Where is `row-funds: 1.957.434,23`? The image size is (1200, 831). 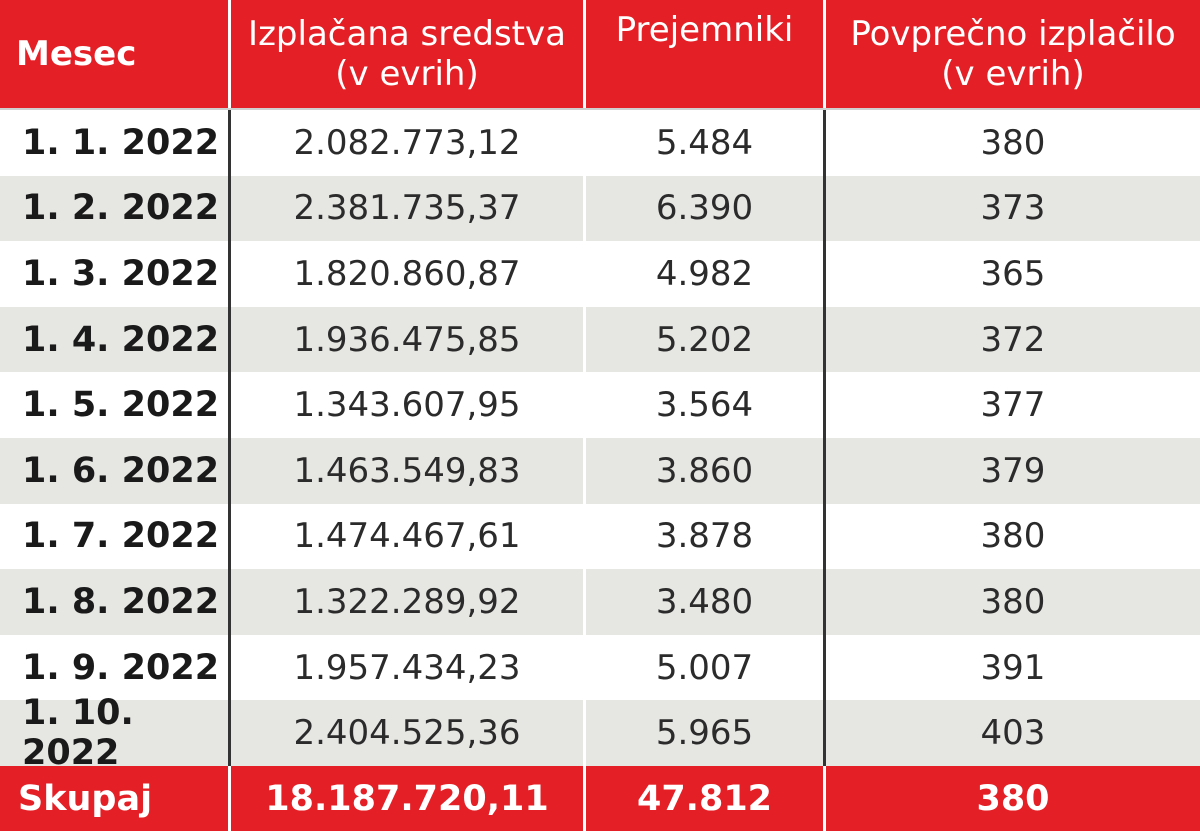
row-funds: 1.957.434,23 is located at coordinates (405, 667).